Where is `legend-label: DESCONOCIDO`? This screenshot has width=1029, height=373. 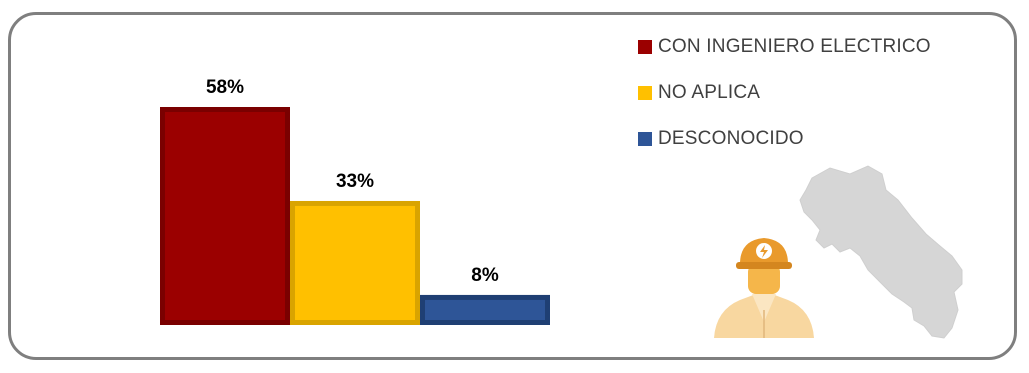 legend-label: DESCONOCIDO is located at coordinates (731, 138).